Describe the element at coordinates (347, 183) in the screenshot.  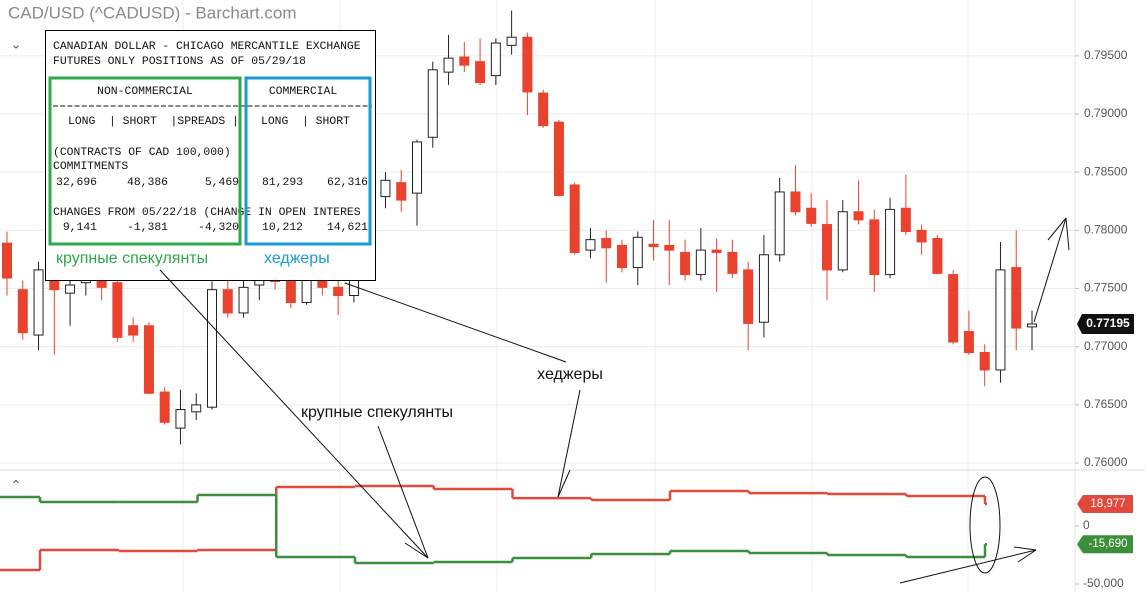
I see `cell: 62,316` at that location.